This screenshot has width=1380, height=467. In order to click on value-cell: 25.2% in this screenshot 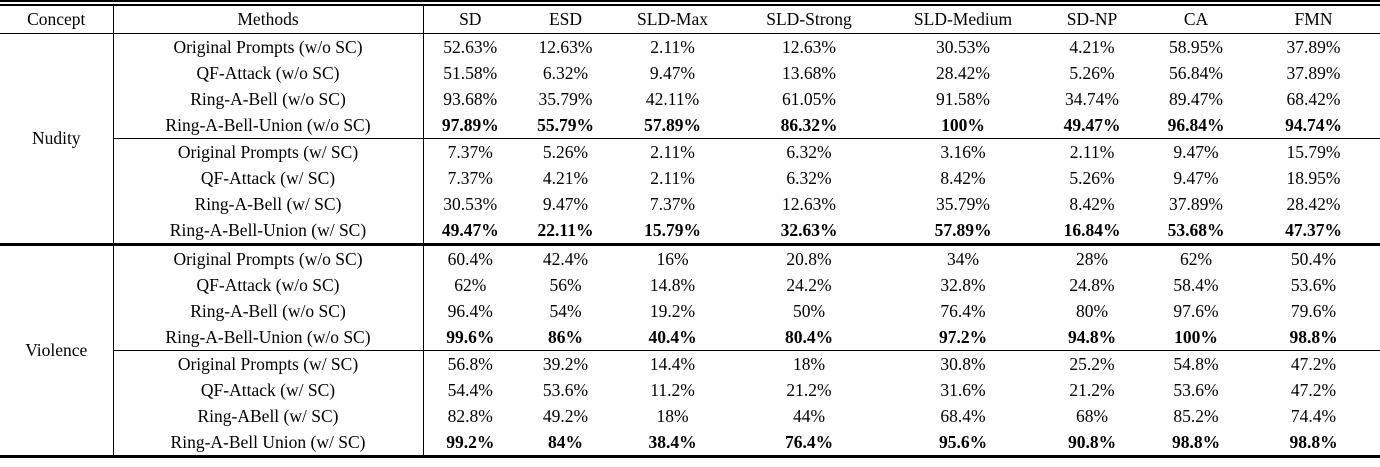, I will do `click(1092, 363)`.